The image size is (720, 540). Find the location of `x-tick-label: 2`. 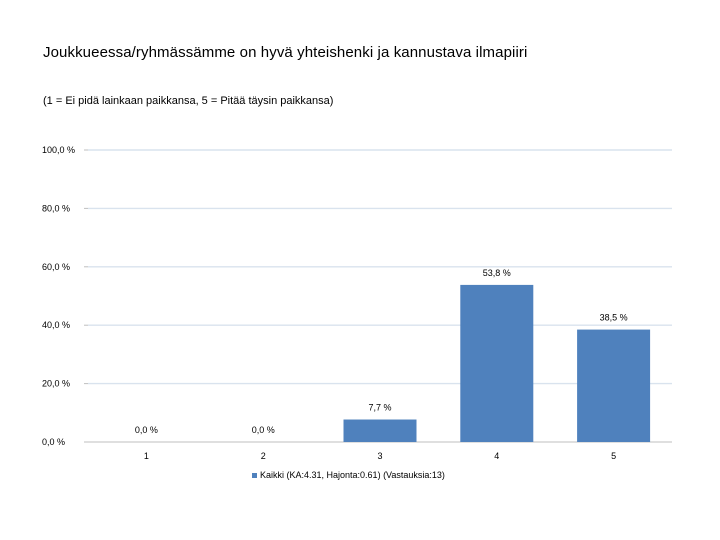

x-tick-label: 2 is located at coordinates (263, 456).